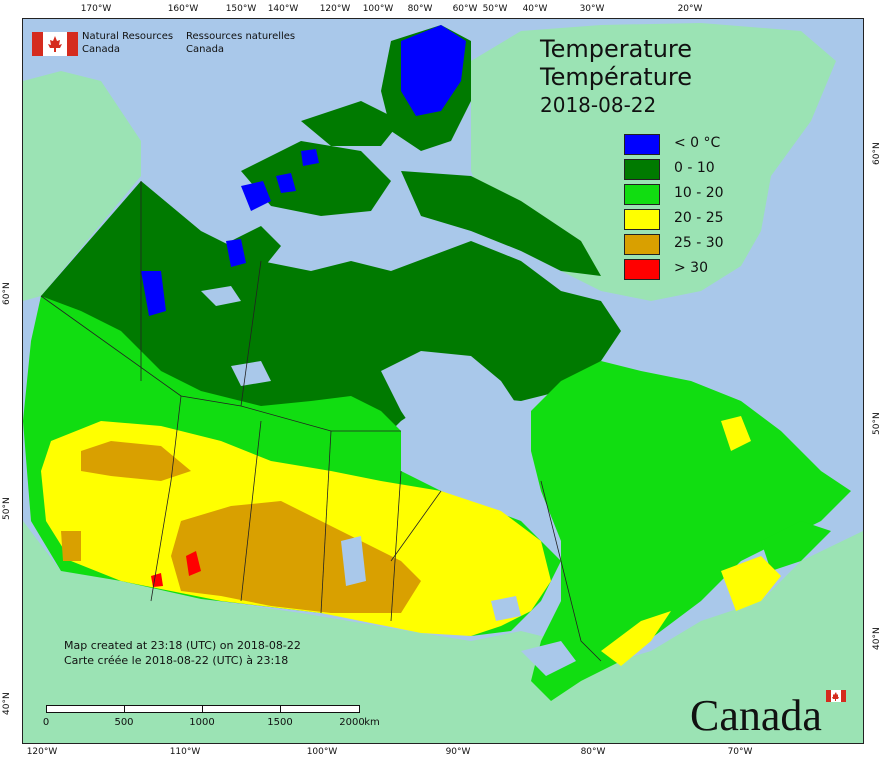 The width and height of the screenshot is (880, 760). Describe the element at coordinates (240, 43) in the screenshot. I see `org-name-fr: Ressources naturelles Canada` at that location.